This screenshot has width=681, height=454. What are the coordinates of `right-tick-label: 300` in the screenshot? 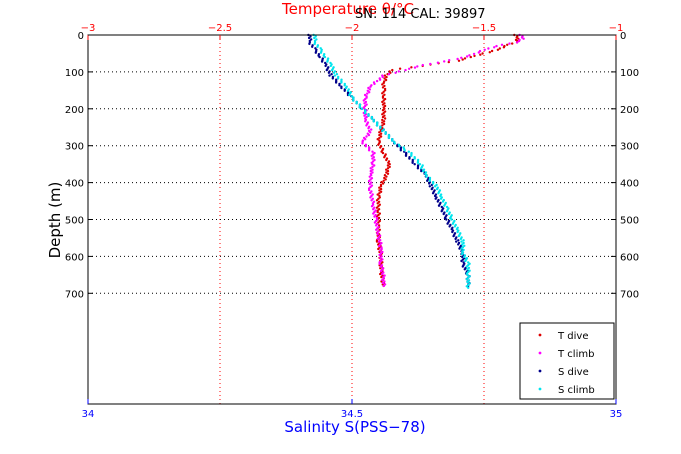 It's located at (629, 147).